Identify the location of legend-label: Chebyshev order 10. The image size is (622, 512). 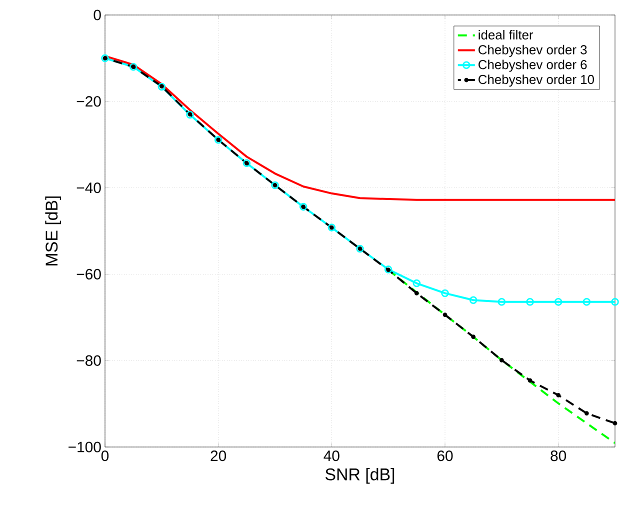
(536, 80).